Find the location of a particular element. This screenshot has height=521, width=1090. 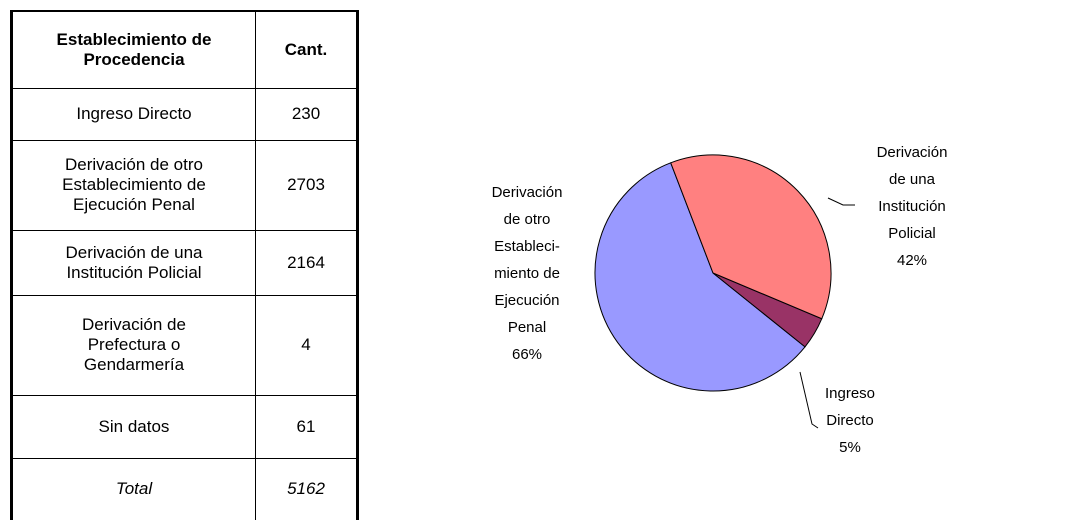

header-cell: Establecimiento de Procedencia is located at coordinates (133, 49).